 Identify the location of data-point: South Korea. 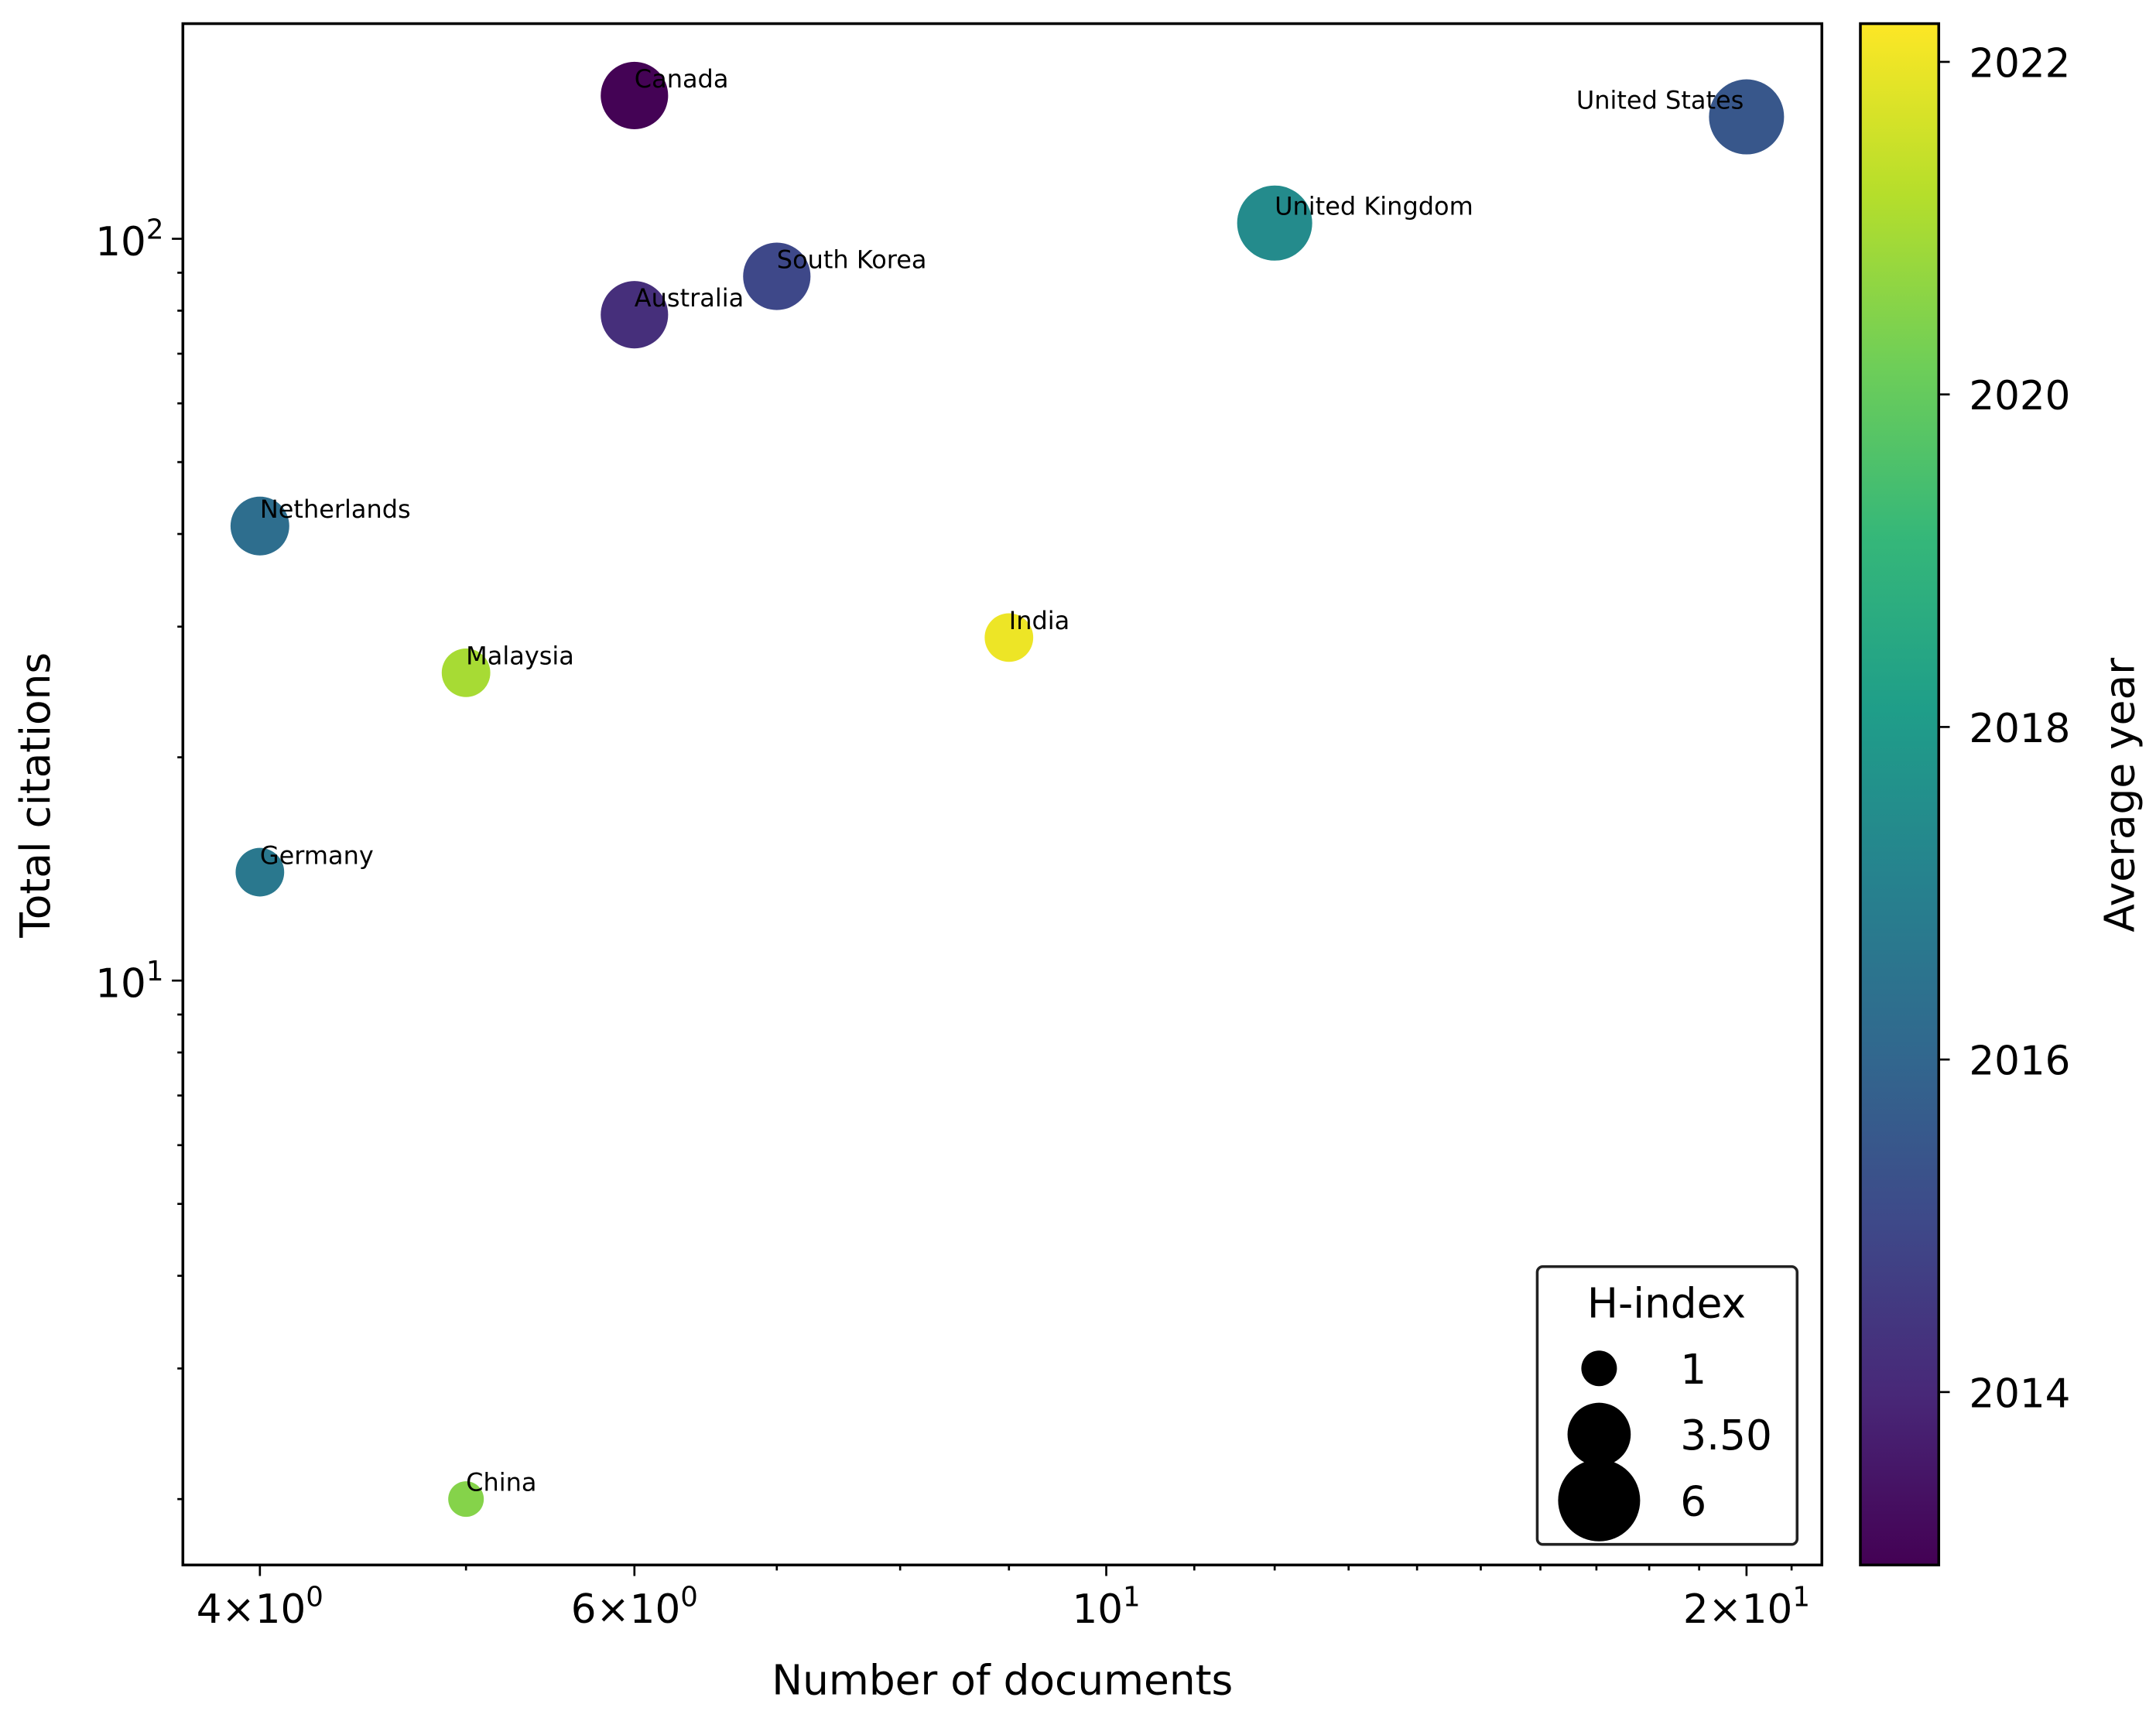
(835, 276).